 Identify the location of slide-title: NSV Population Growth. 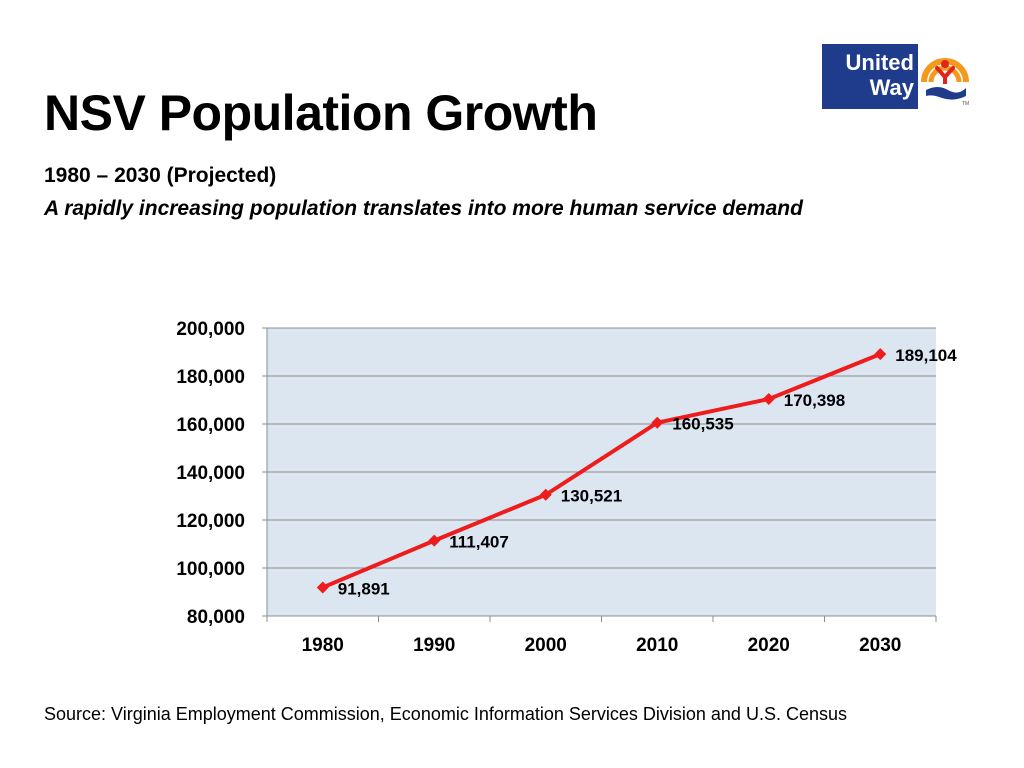
(321, 113).